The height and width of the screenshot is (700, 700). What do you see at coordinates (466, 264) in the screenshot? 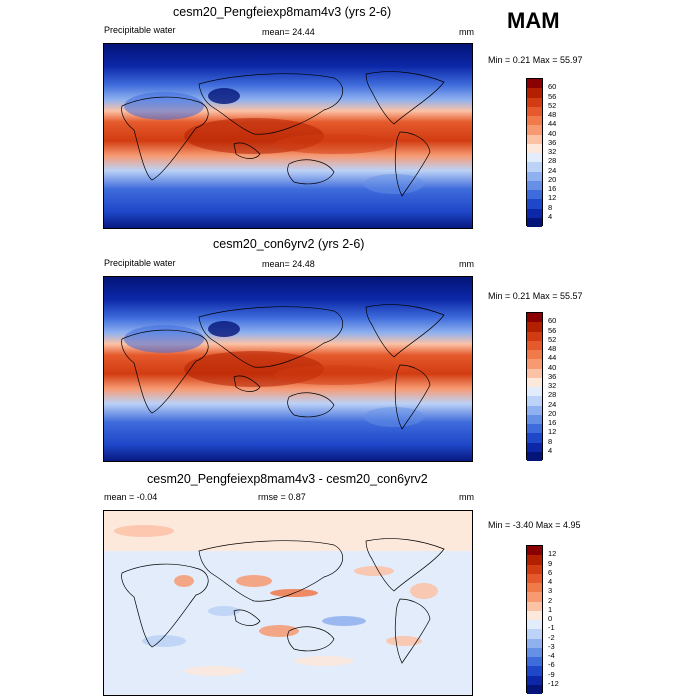
I see `panel2-units: mm` at bounding box center [466, 264].